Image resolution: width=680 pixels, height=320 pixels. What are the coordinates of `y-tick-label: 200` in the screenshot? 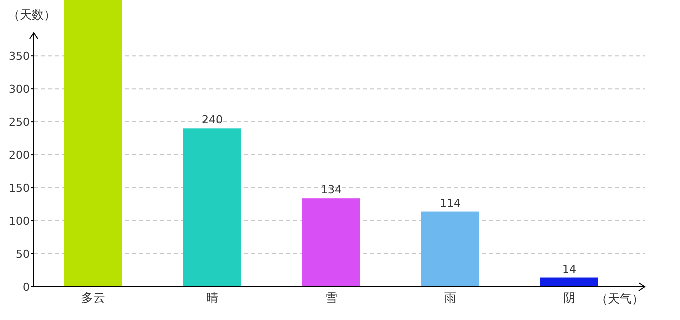 It's located at (19, 155).